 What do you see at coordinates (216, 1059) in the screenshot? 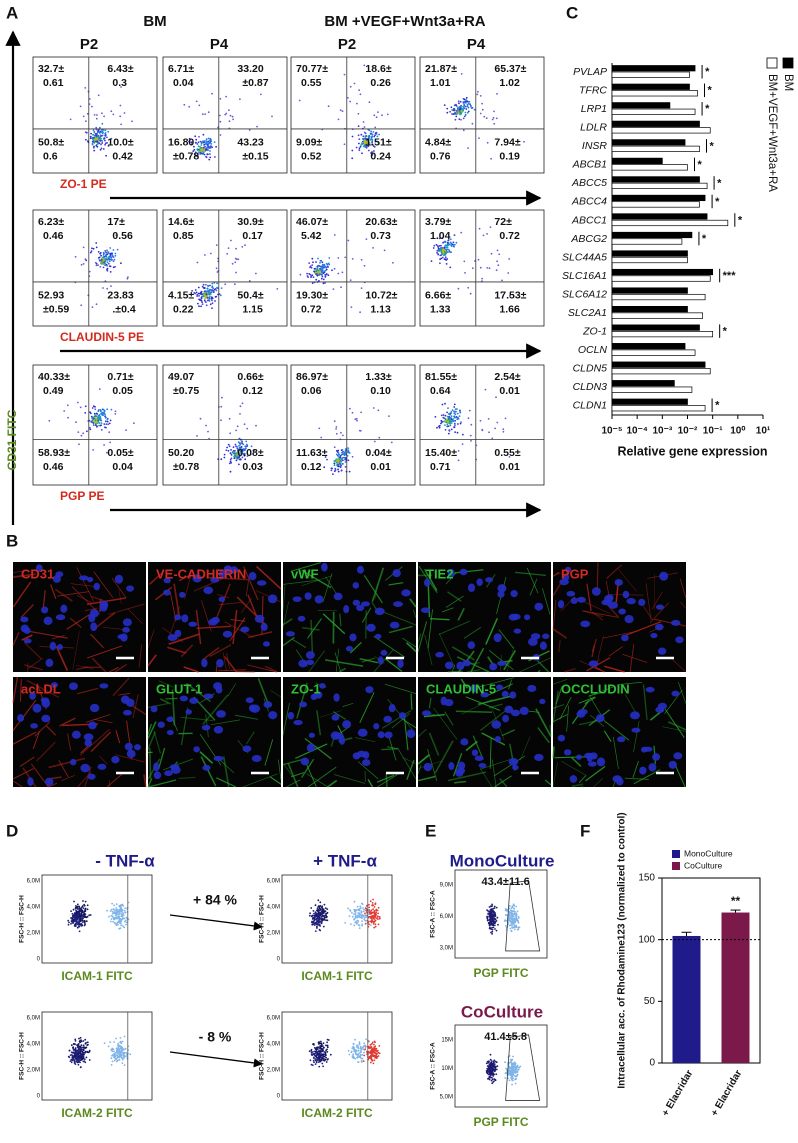
I see `arrow` at bounding box center [216, 1059].